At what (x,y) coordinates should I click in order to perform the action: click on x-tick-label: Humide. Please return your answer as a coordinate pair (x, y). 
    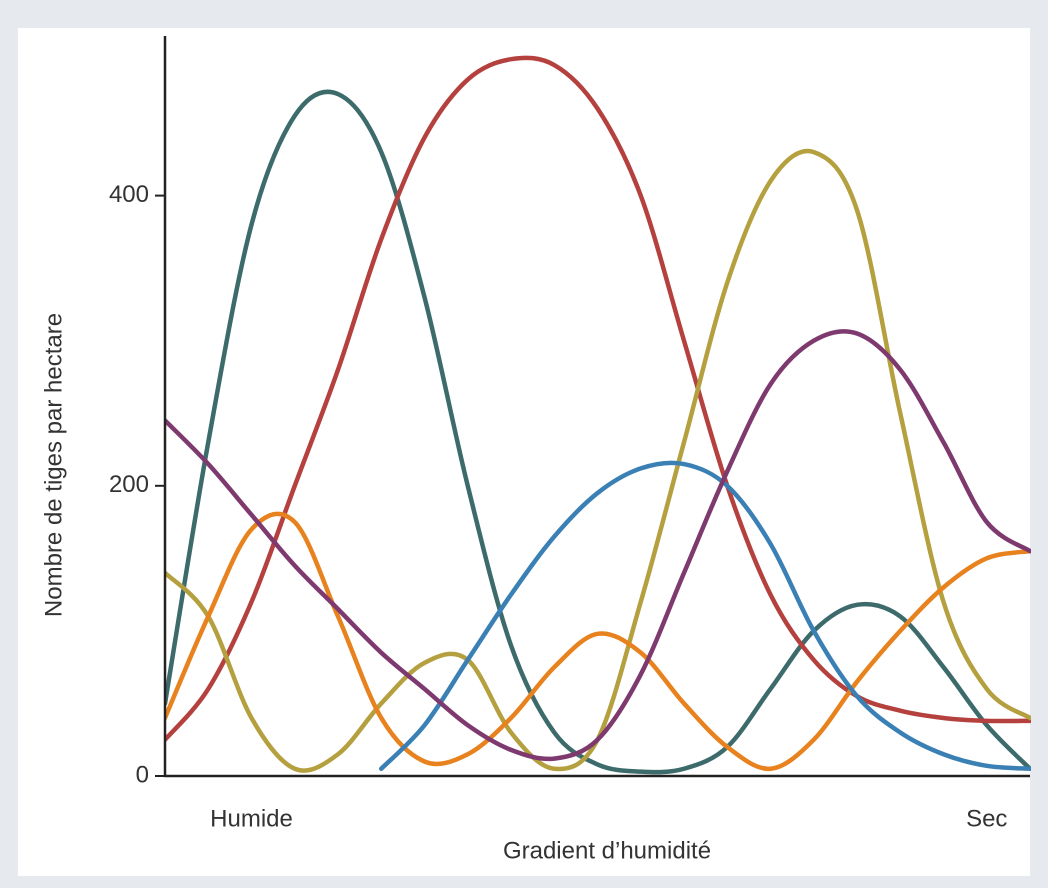
    Looking at the image, I should click on (251, 818).